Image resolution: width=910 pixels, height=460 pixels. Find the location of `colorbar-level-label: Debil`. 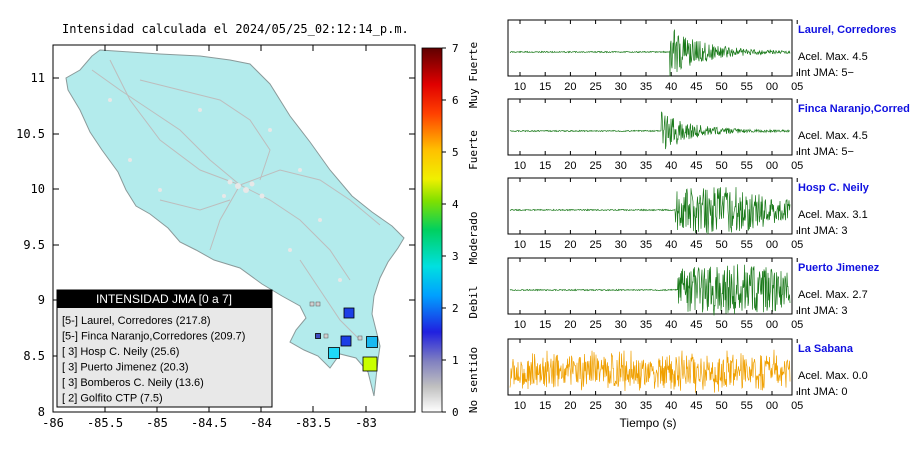

colorbar-level-label: Debil is located at coordinates (473, 301).